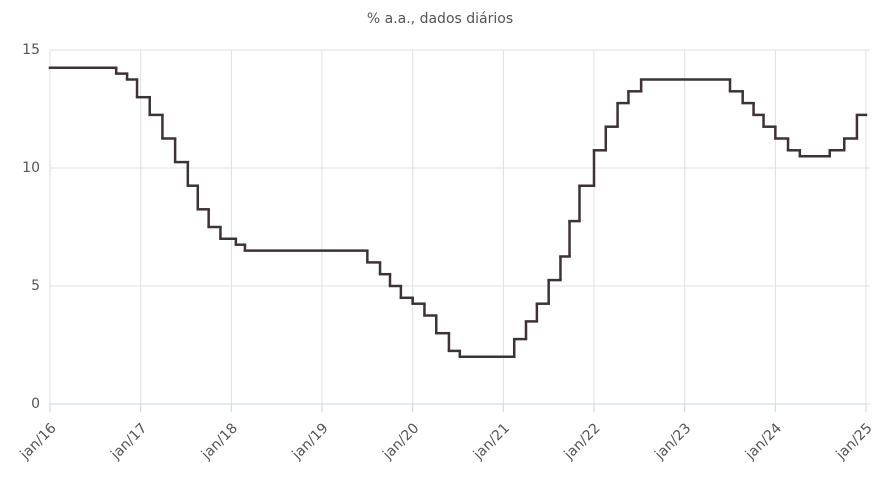  I want to click on x-tick-label: jan/23, so click(672, 441).